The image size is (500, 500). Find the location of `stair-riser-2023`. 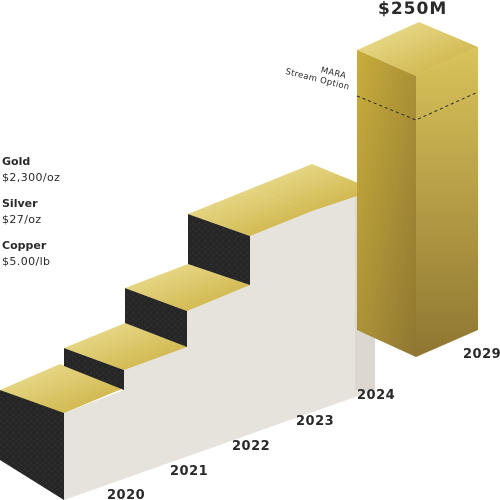

stair-riser-2023 is located at coordinates (219, 249).